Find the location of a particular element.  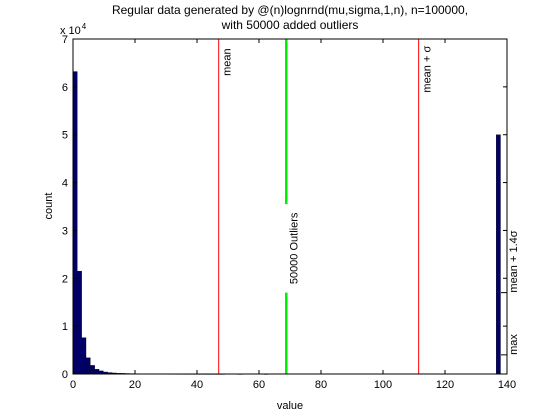

chart-title-line-2: with 50000 added outliers is located at coordinates (290, 25).